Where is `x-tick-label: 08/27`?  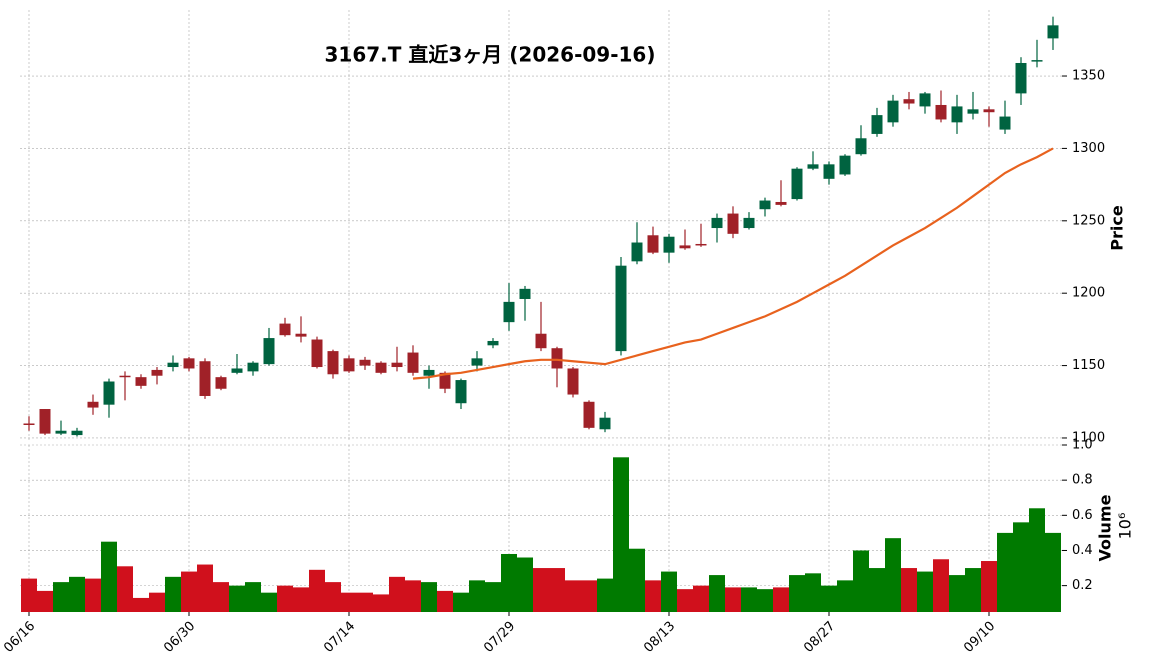
x-tick-label: 08/27 is located at coordinates (819, 637).